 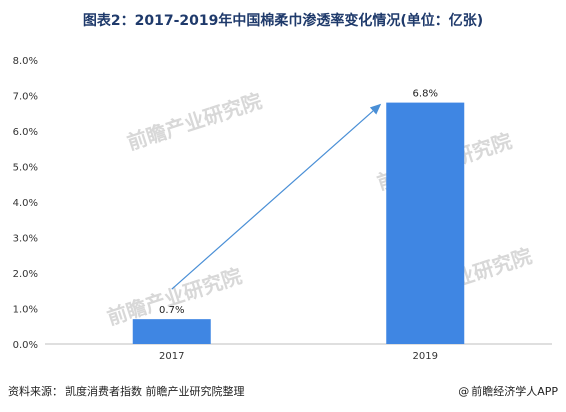 What do you see at coordinates (25, 274) in the screenshot?
I see `y-tick-label: 2.0%` at bounding box center [25, 274].